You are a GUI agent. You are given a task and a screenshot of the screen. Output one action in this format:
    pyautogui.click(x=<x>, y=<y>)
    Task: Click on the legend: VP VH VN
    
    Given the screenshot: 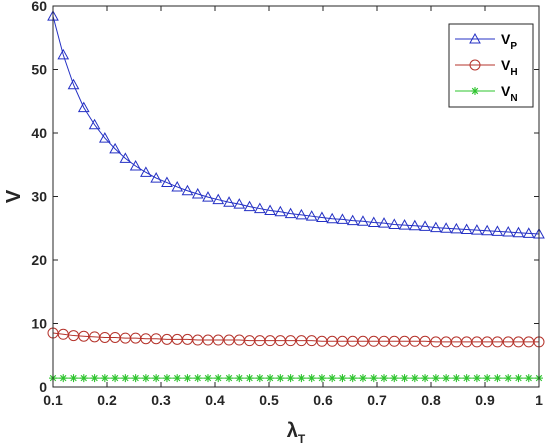 What is the action you would take?
    pyautogui.click(x=491, y=65)
    